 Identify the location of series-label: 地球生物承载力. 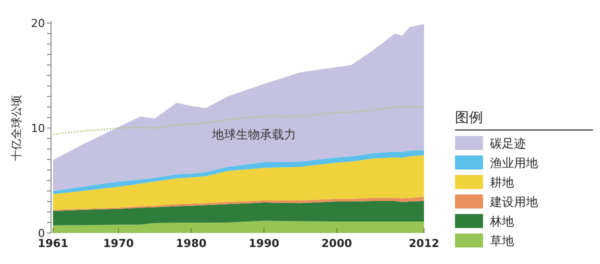
(253, 134).